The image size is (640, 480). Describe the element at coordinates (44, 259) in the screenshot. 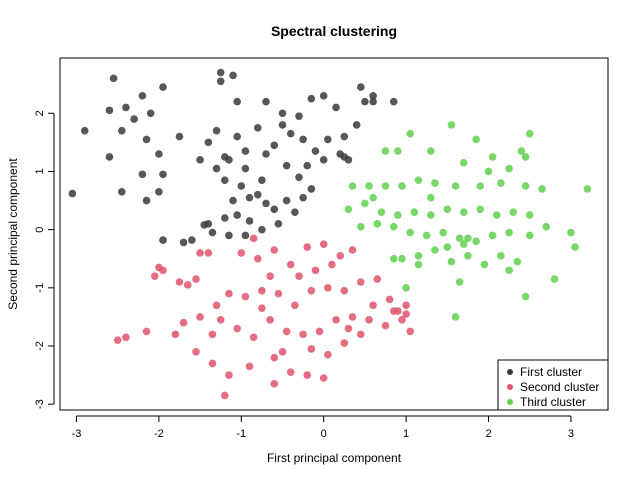

I see `y-axis: -3 -2 -1 0 1 2` at that location.